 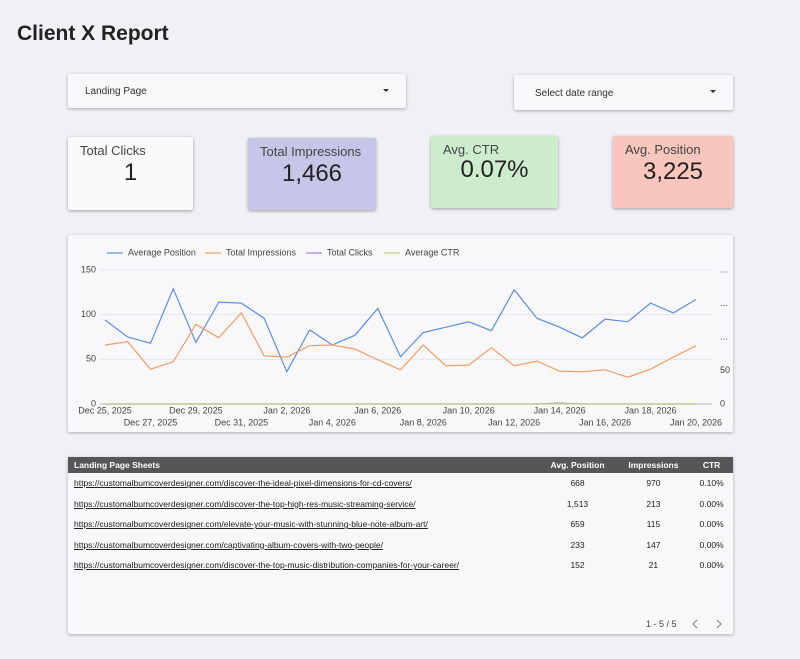 What do you see at coordinates (654, 524) in the screenshot?
I see `cell: 115` at bounding box center [654, 524].